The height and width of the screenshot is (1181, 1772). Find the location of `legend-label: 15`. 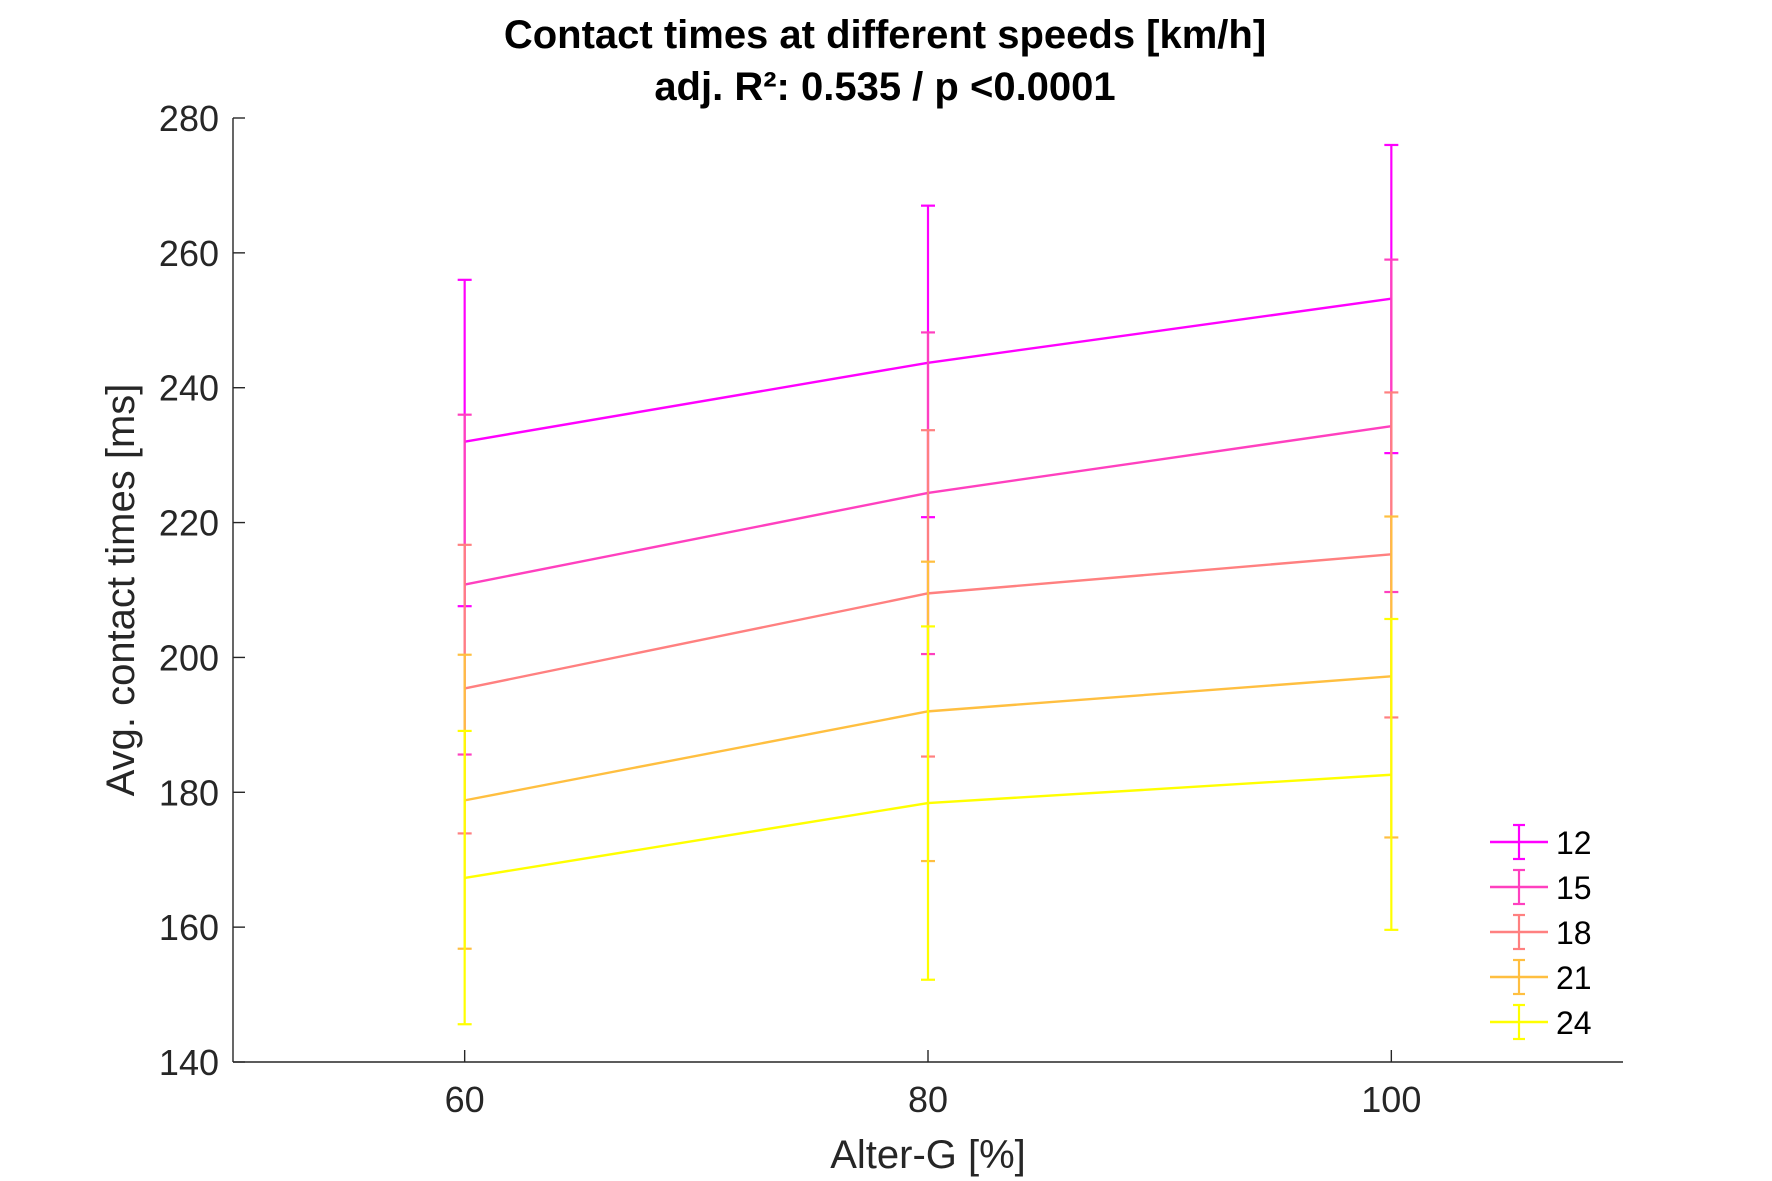

legend-label: 15 is located at coordinates (1574, 888).